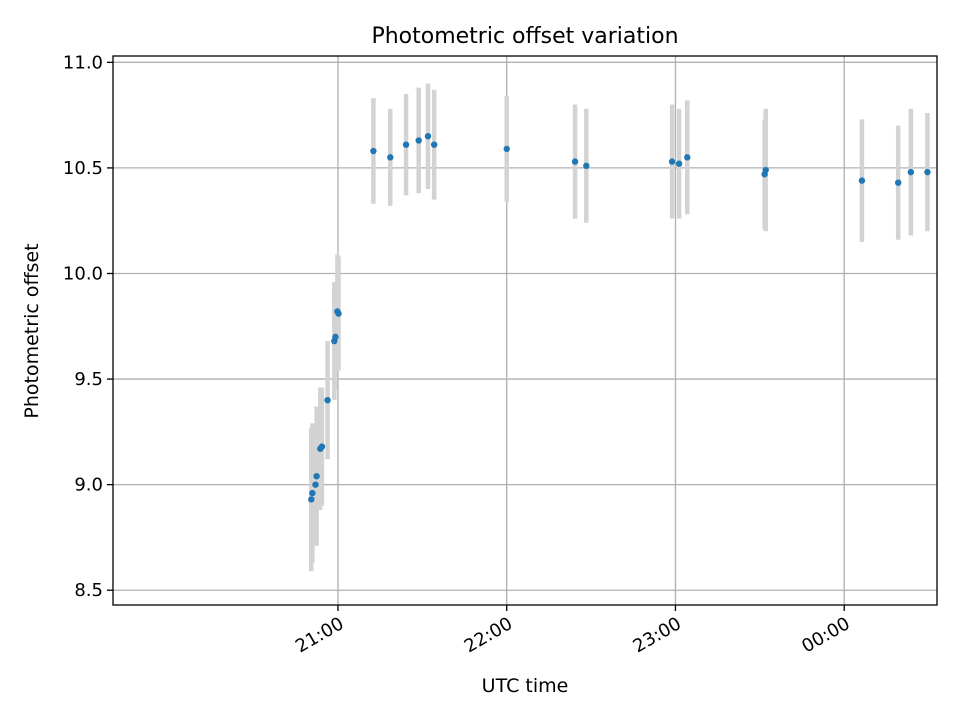 The width and height of the screenshot is (960, 720). What do you see at coordinates (88, 590) in the screenshot?
I see `y-tick-label: 8.5` at bounding box center [88, 590].